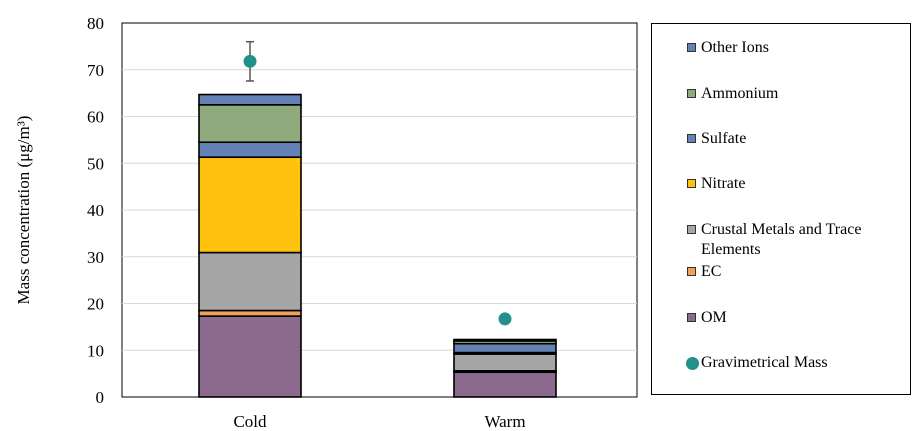  What do you see at coordinates (505, 384) in the screenshot?
I see `bar-segment-om-warm` at bounding box center [505, 384].